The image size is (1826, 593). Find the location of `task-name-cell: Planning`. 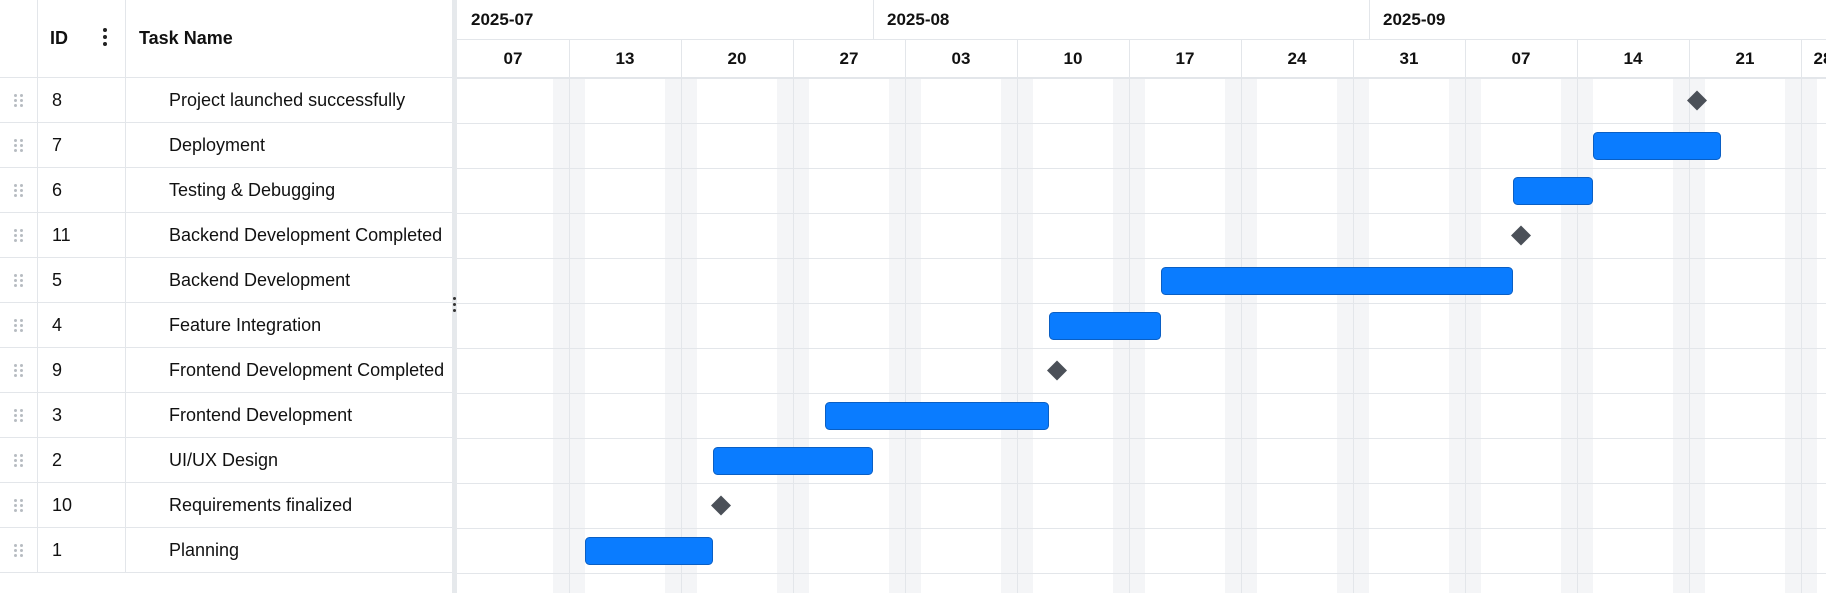

task-name-cell: Planning is located at coordinates (204, 549).